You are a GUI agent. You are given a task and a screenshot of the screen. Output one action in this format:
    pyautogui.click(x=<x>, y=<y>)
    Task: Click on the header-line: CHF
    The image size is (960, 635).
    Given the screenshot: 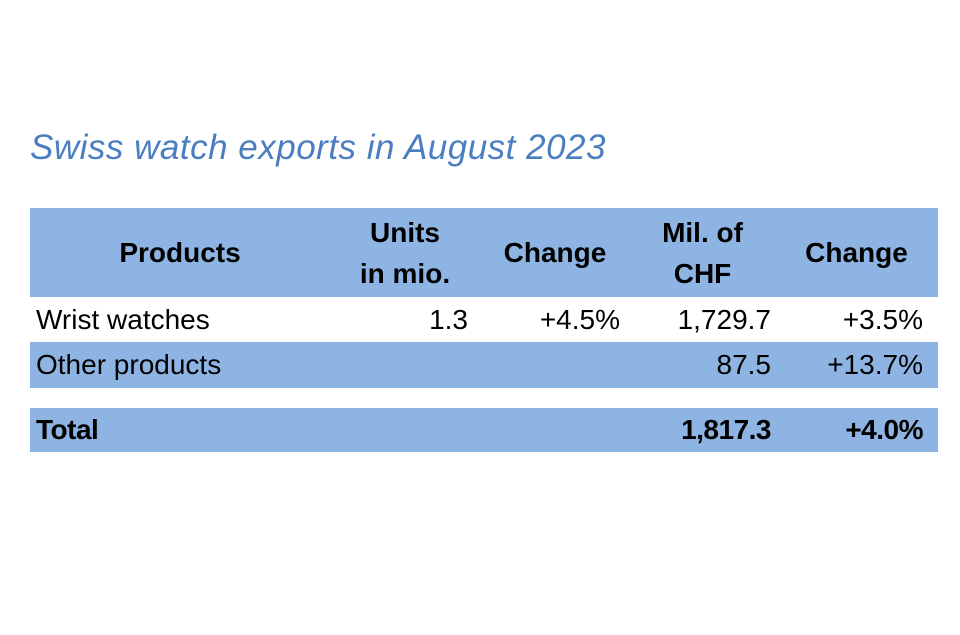 What is the action you would take?
    pyautogui.click(x=702, y=273)
    